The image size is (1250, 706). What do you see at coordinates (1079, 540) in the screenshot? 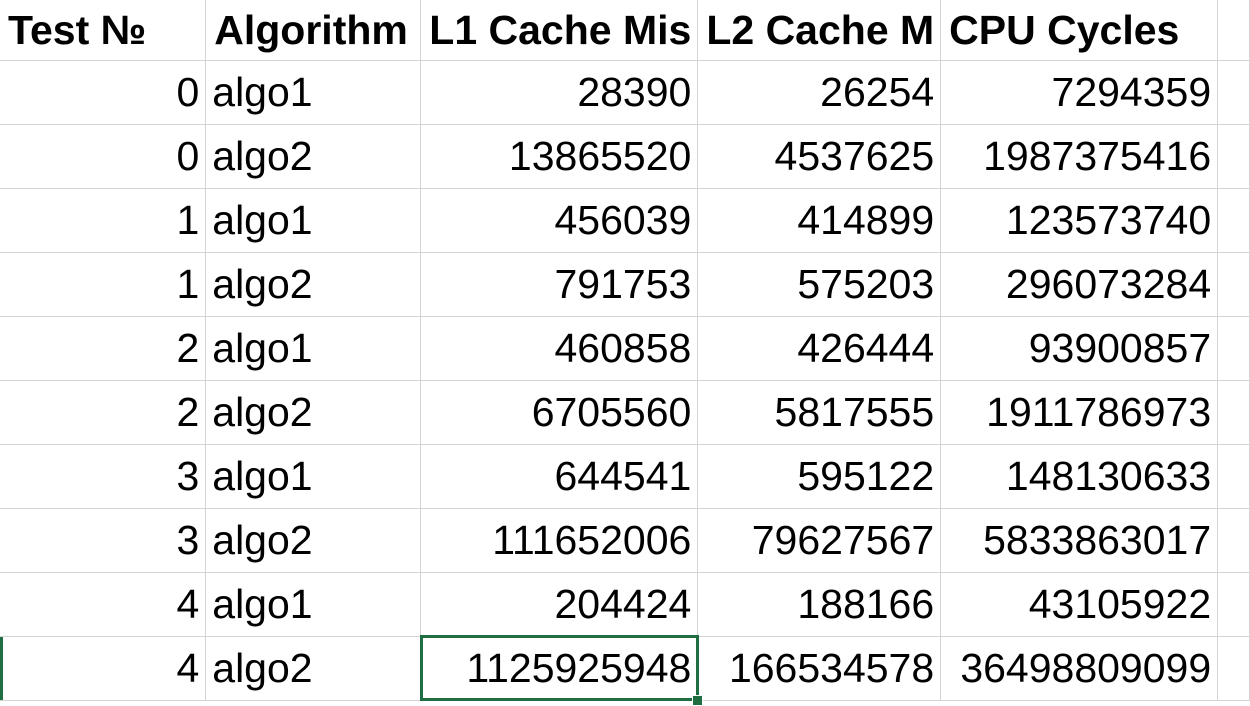
I see `cell-cpu-cycles: 5833863017` at bounding box center [1079, 540].